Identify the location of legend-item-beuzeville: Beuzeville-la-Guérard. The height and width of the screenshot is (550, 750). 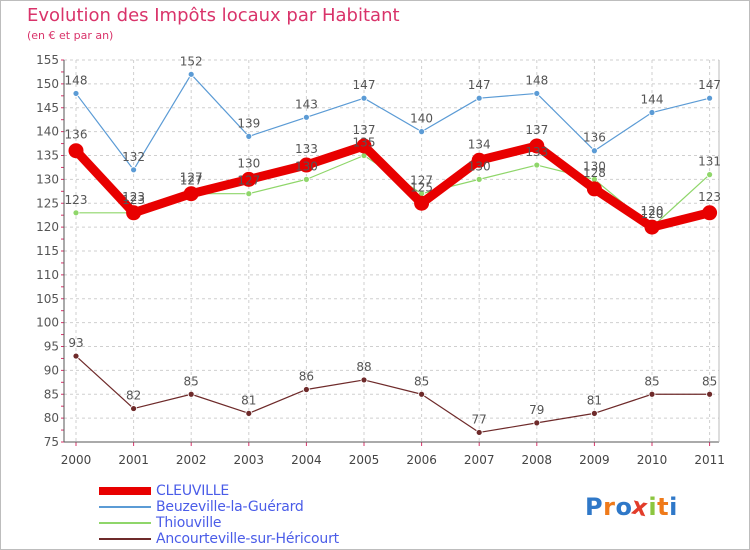
(249, 507).